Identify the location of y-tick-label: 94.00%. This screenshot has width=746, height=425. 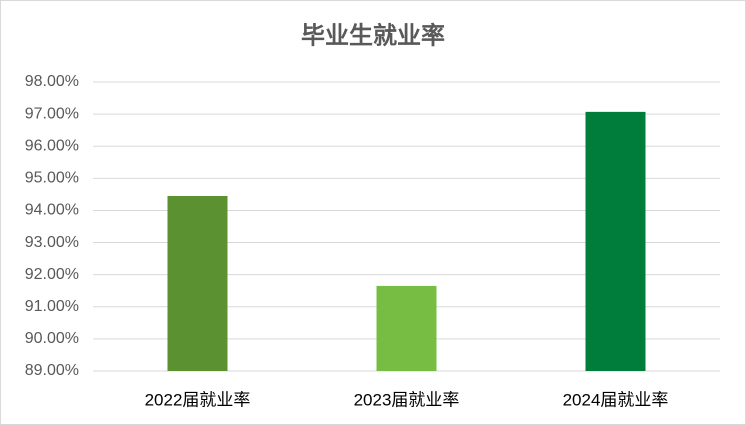
(52, 210).